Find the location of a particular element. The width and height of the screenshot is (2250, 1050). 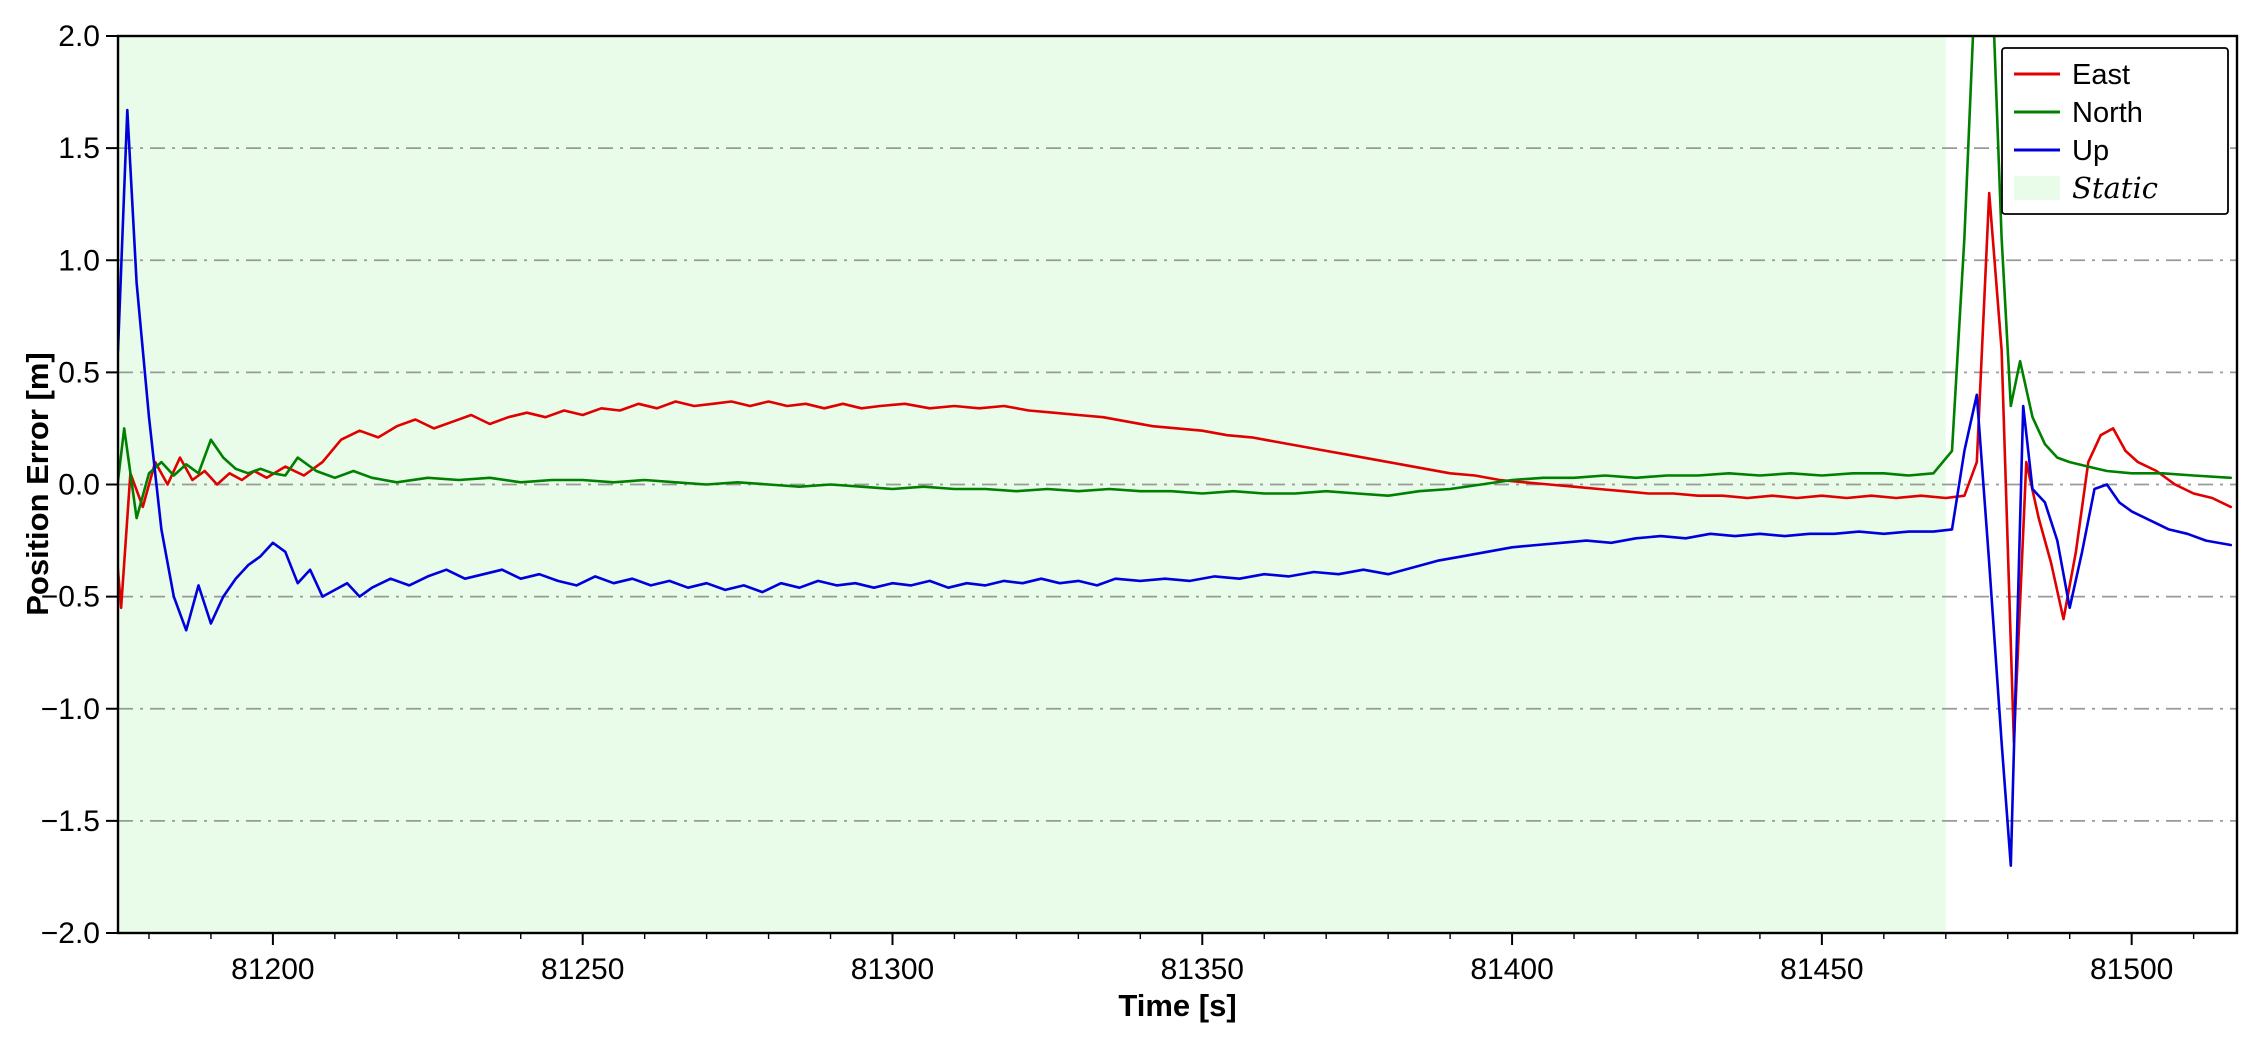

legend-patch-static is located at coordinates (2037, 188).